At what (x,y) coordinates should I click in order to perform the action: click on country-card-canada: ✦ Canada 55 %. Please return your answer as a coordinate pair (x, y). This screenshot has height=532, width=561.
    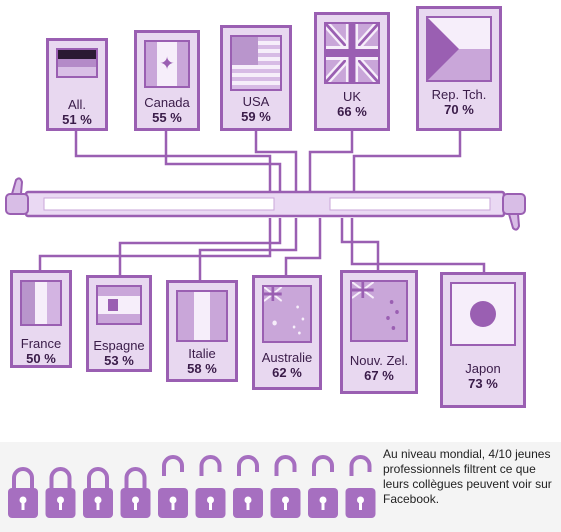
    Looking at the image, I should click on (167, 80).